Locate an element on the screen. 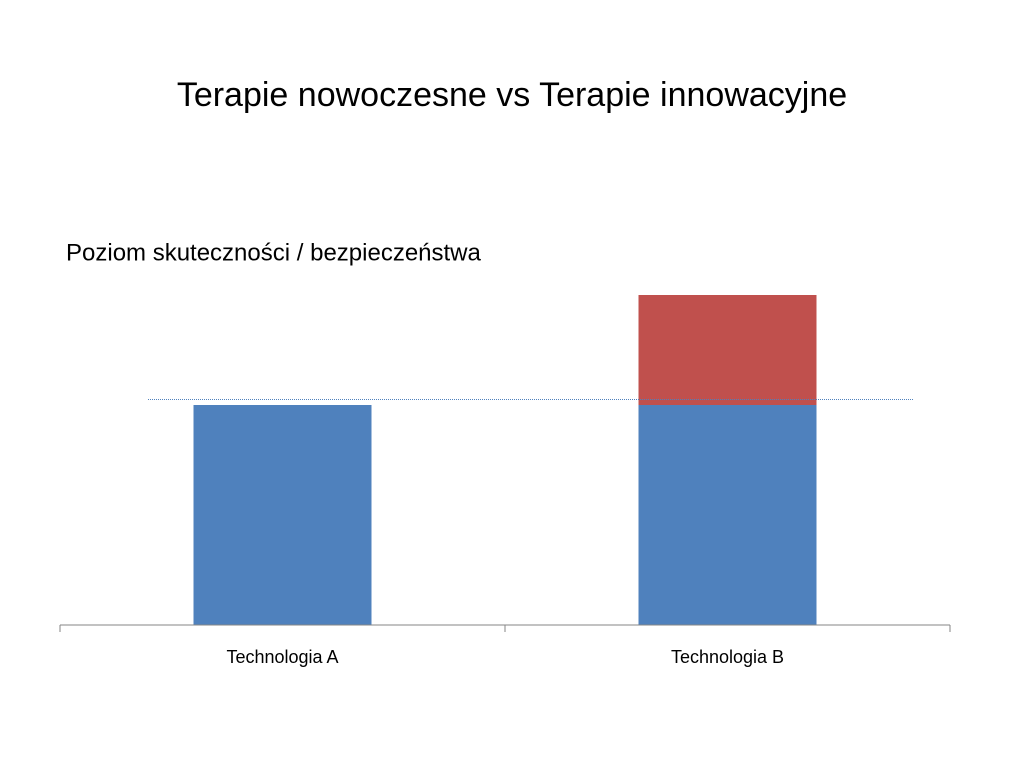 Image resolution: width=1024 pixels, height=768 pixels. x-tick-label: Technologia A is located at coordinates (282, 657).